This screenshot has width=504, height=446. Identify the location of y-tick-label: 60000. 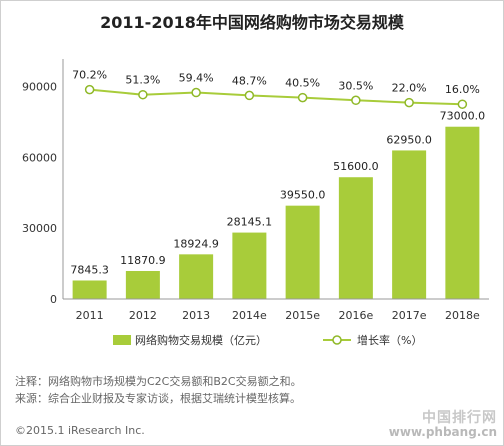
(39, 157).